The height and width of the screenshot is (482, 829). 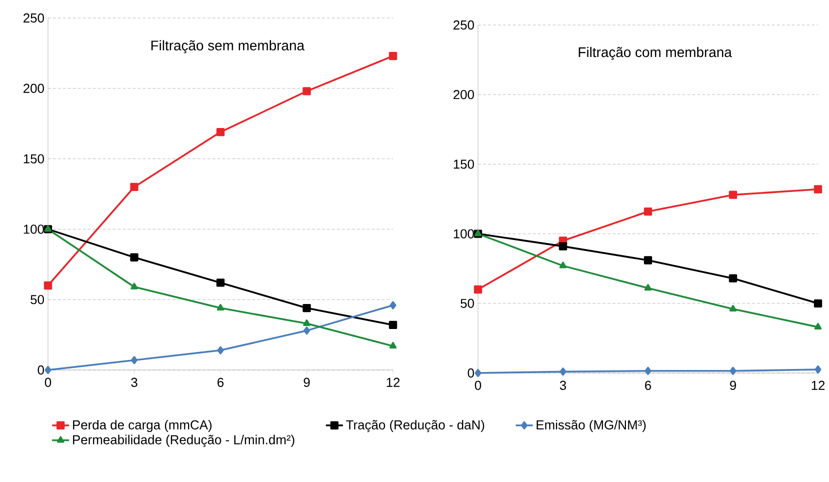 What do you see at coordinates (183, 440) in the screenshot?
I see `legend-label: Permeabilidade (Redução - L/min.dm²)` at bounding box center [183, 440].